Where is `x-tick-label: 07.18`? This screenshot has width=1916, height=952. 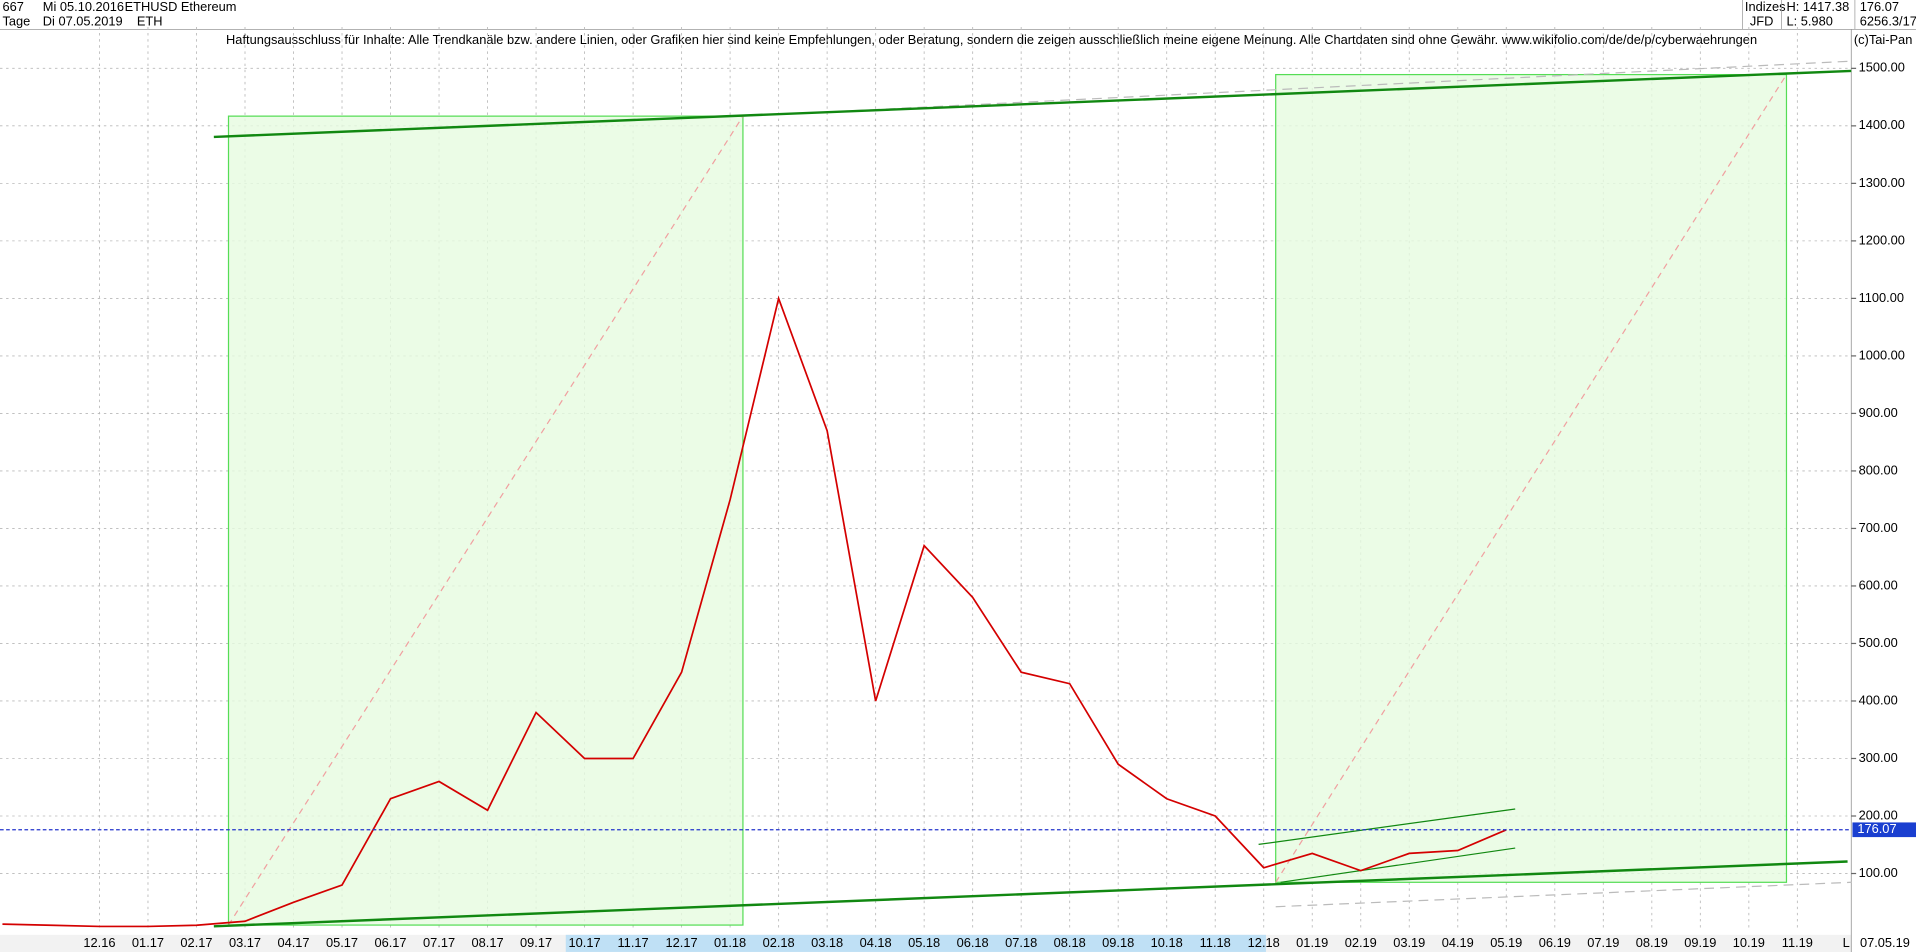 x-tick-label: 07.18 is located at coordinates (1021, 942).